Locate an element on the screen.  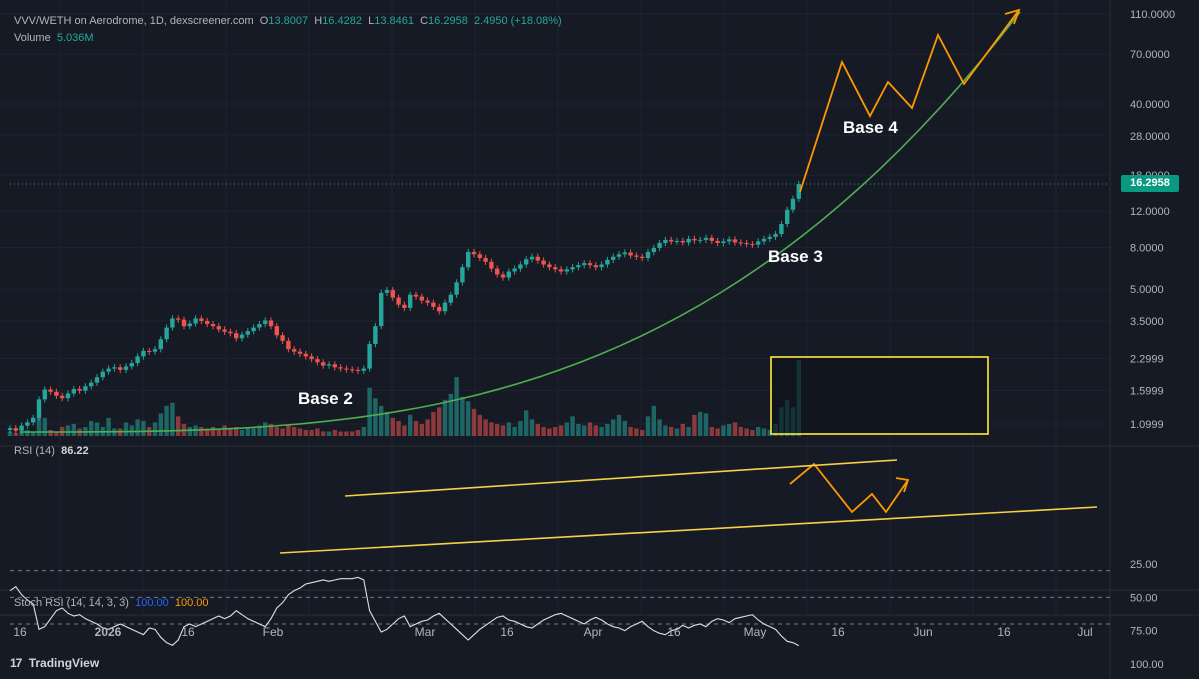
volume-bars is located at coordinates (404, 398).